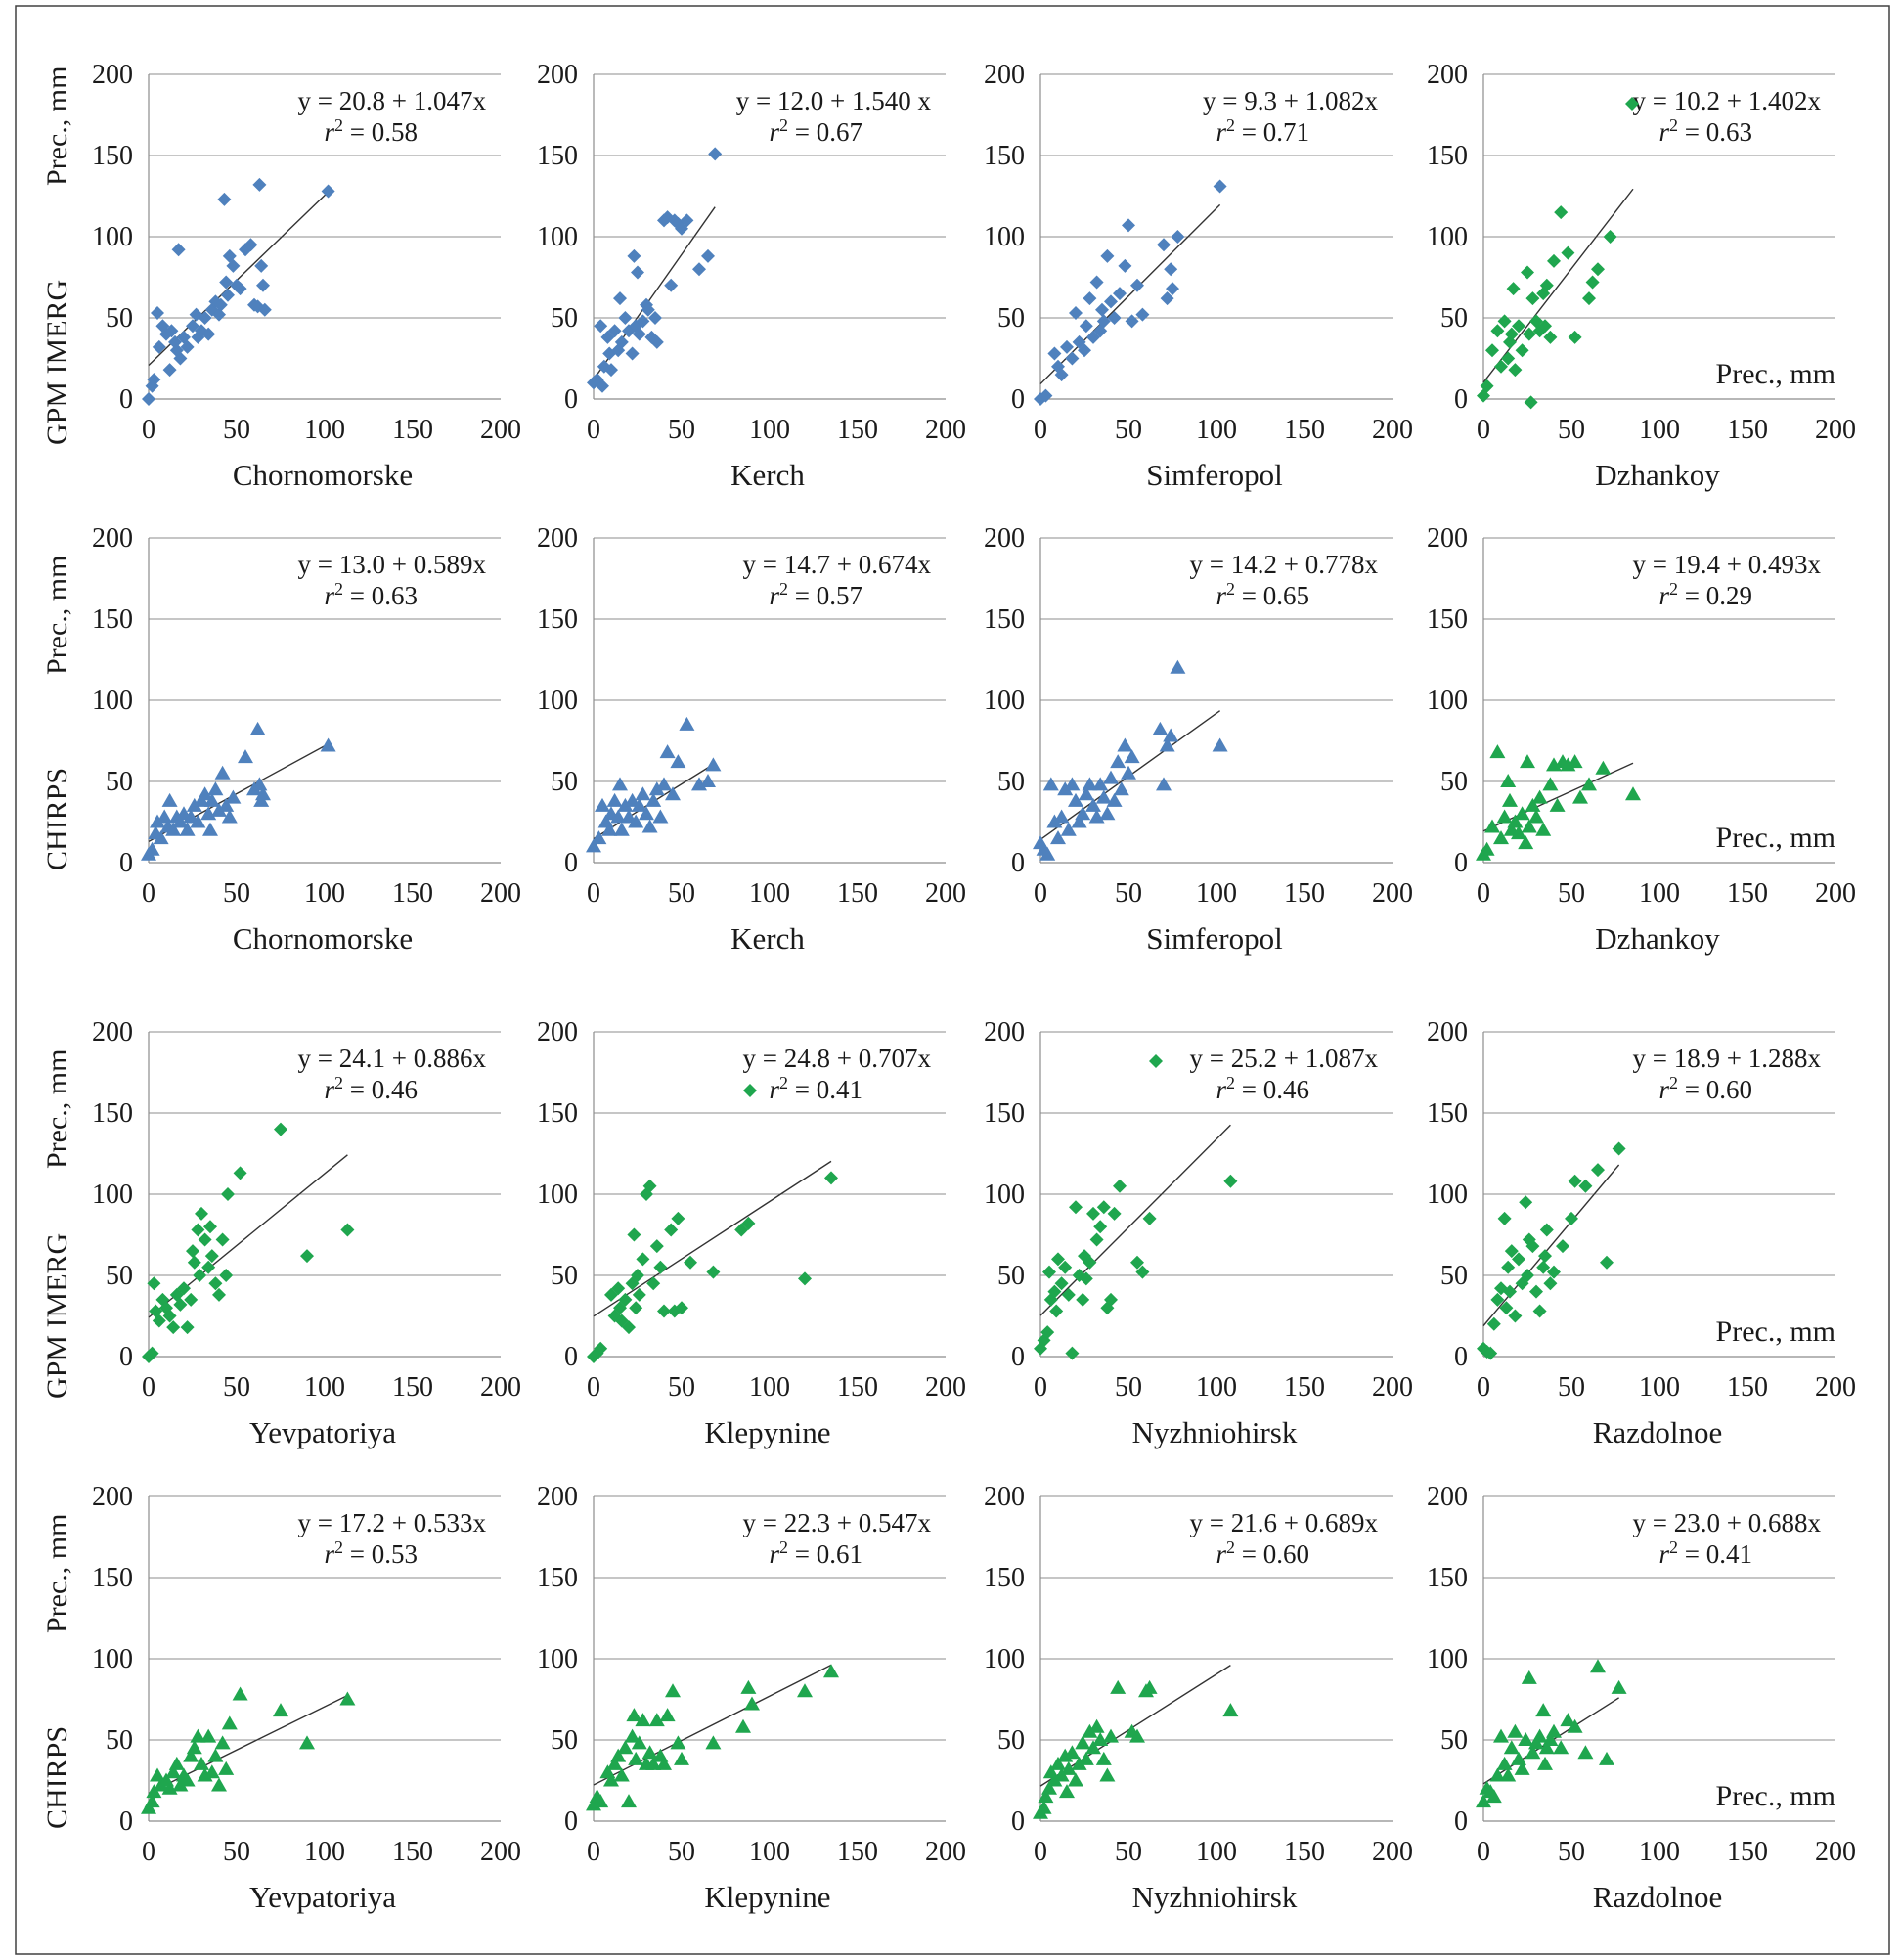 This screenshot has width=1901, height=1960. I want to click on station-label: Dzhankoy, so click(1657, 938).